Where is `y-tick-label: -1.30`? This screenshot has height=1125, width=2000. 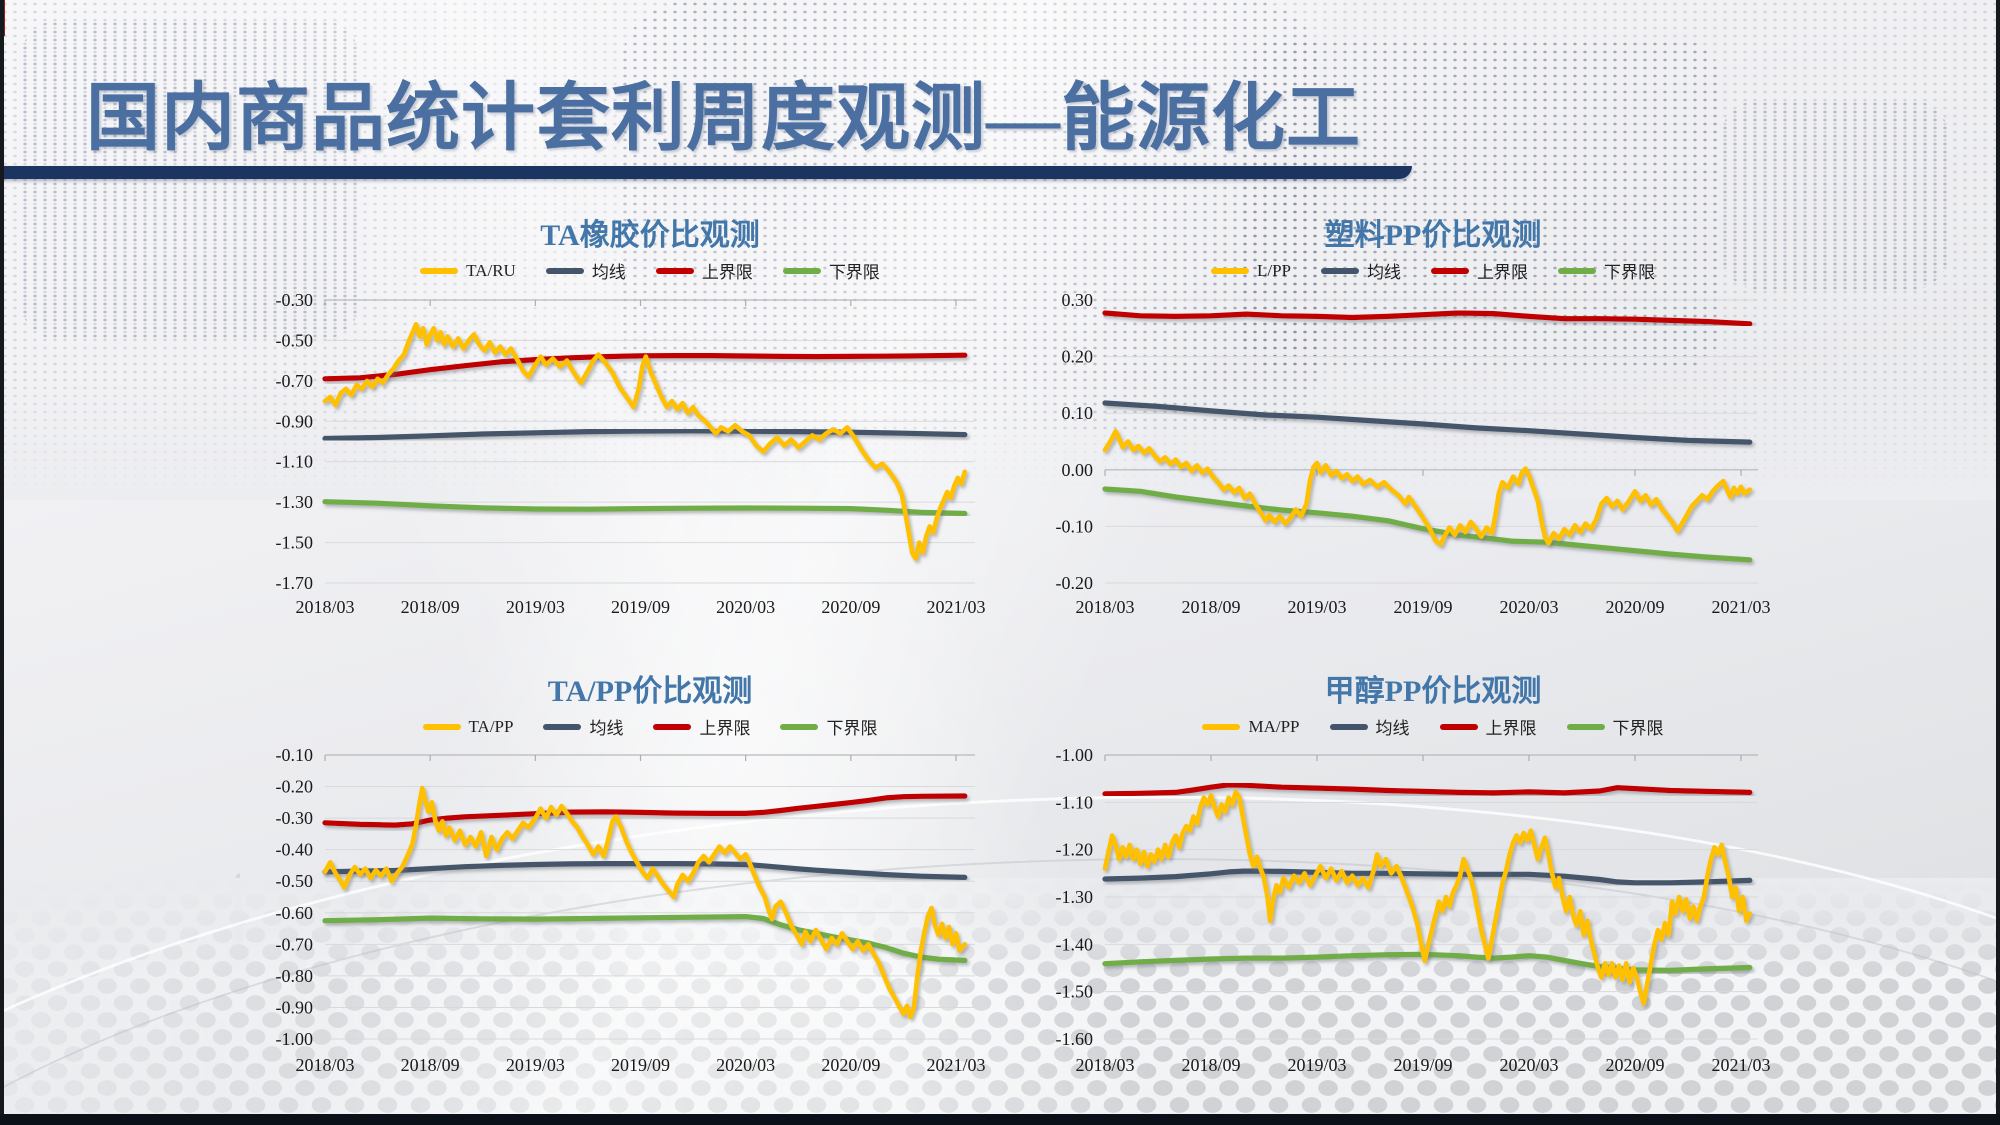 y-tick-label: -1.30 is located at coordinates (295, 502).